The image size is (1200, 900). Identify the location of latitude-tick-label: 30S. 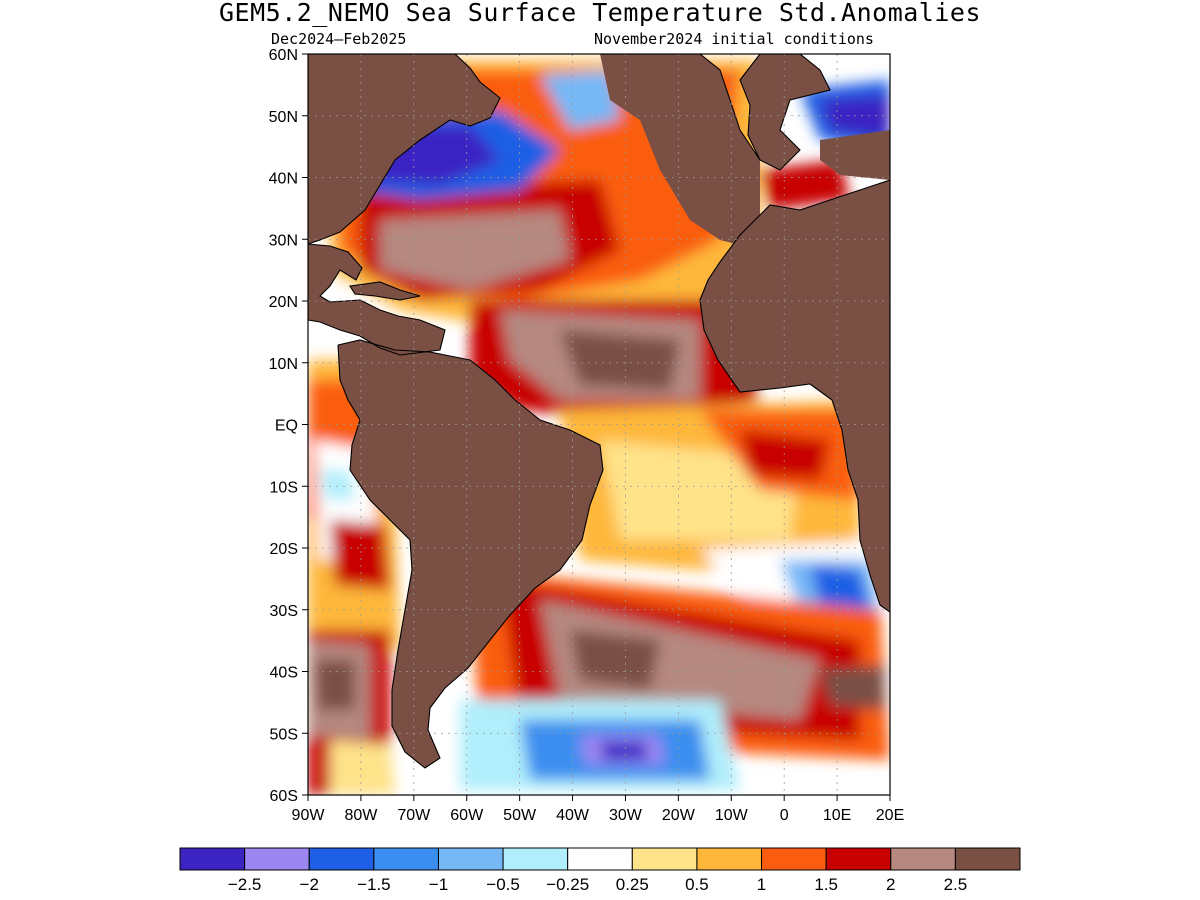
(284, 611).